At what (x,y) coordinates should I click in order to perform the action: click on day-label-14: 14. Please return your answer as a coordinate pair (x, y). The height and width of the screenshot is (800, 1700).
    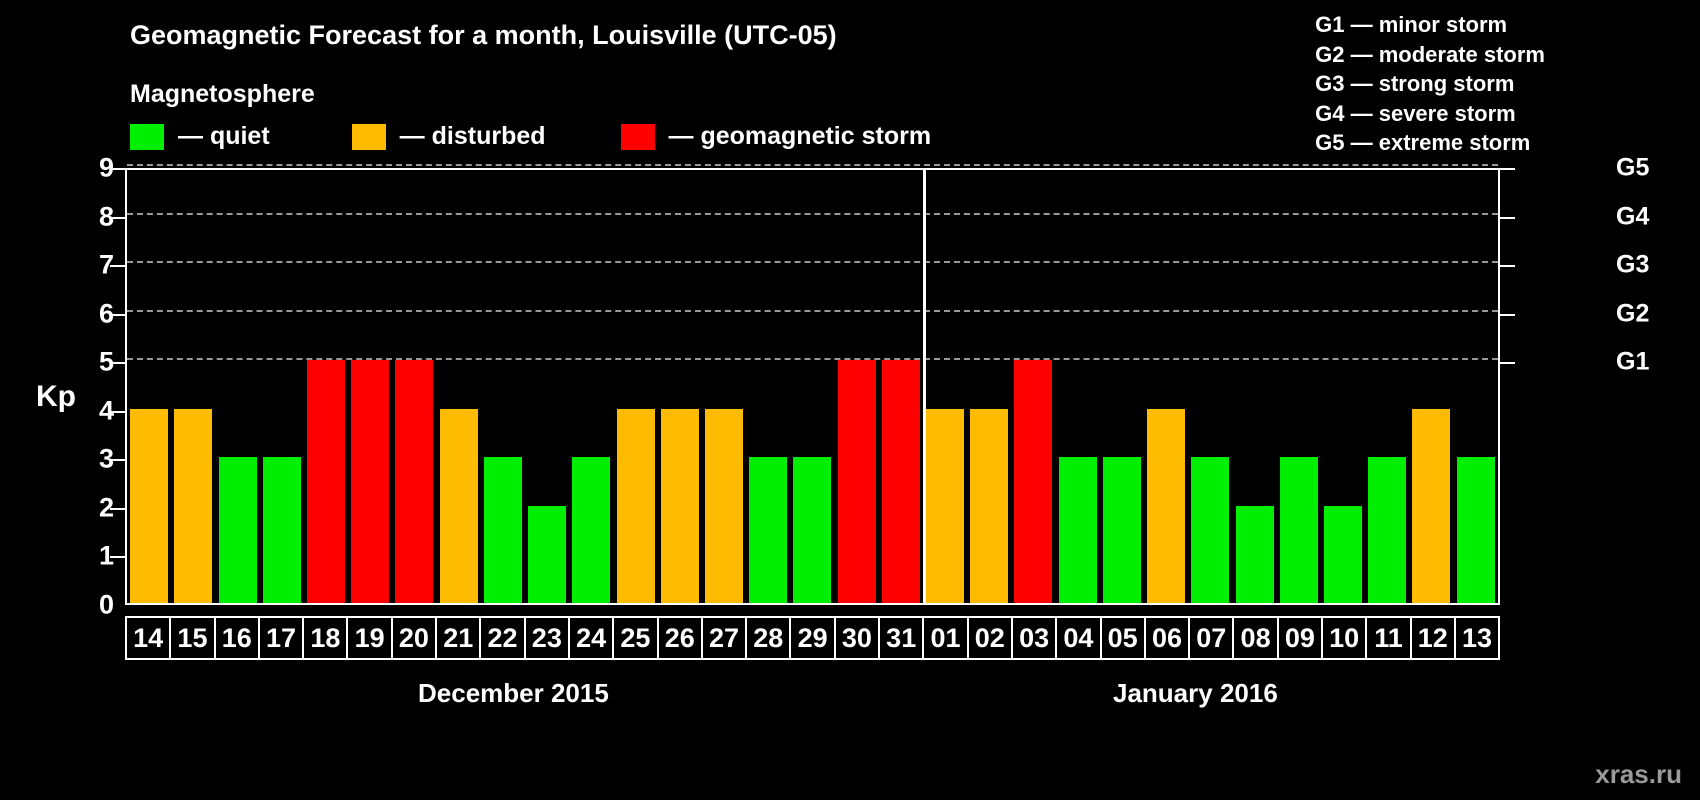
    Looking at the image, I should click on (149, 638).